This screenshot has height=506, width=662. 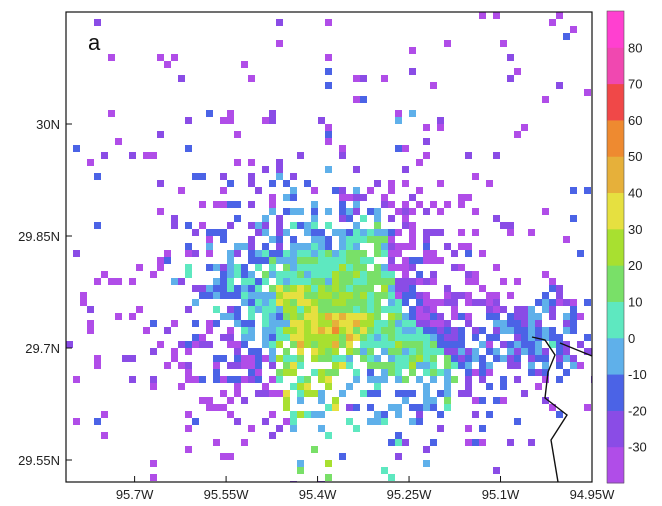 What do you see at coordinates (501, 494) in the screenshot?
I see `x-tick-label: 95.1W` at bounding box center [501, 494].